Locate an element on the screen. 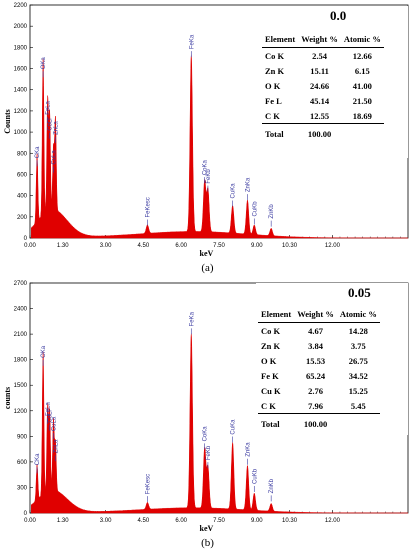 The image size is (415, 550). y-tick-label: 200 is located at coordinates (22, 218).